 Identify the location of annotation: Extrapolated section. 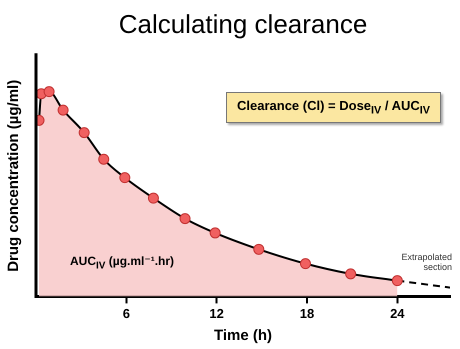
(426, 262).